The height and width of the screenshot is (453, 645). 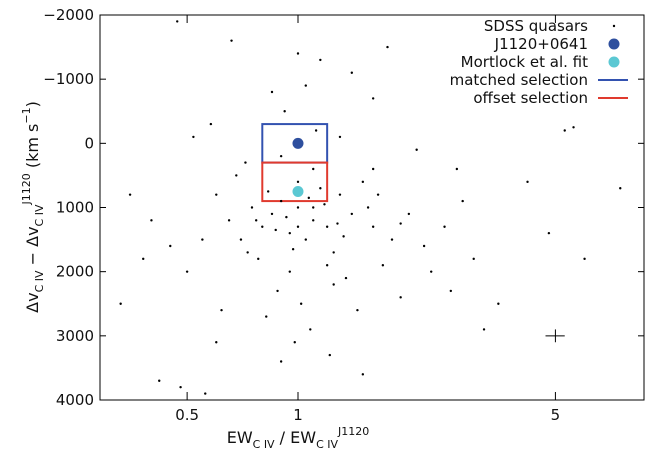 I want to click on y-tick-label: 2000, so click(x=75, y=272).